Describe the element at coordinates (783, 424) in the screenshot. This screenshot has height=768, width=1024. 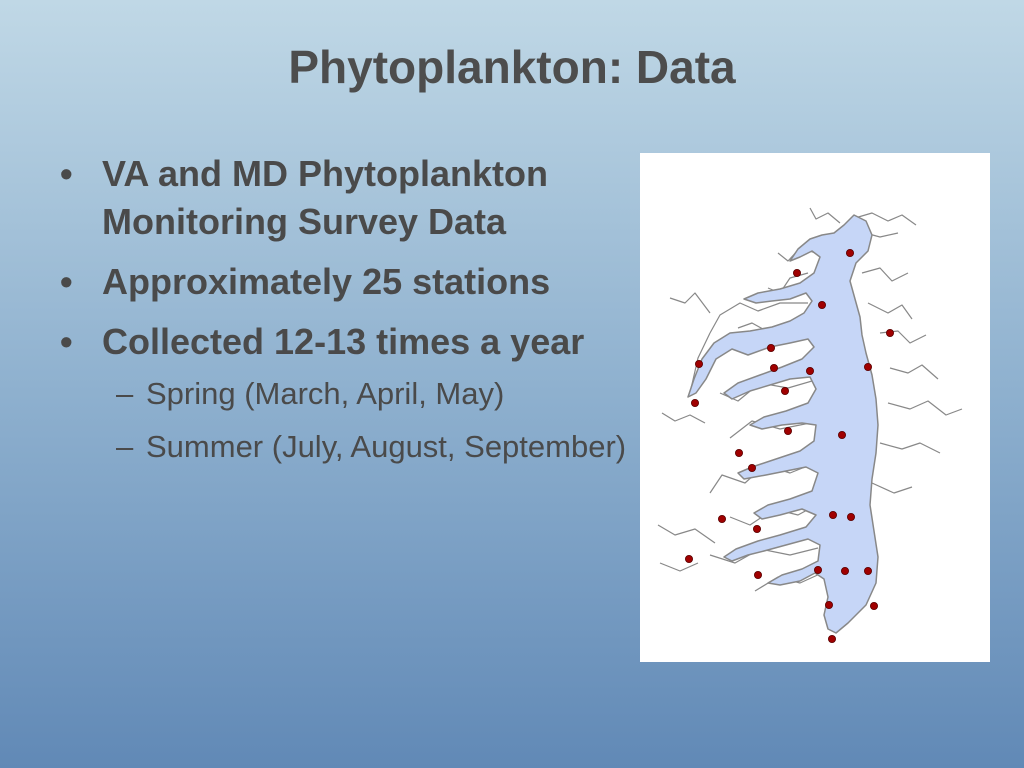
I see `bay-water` at that location.